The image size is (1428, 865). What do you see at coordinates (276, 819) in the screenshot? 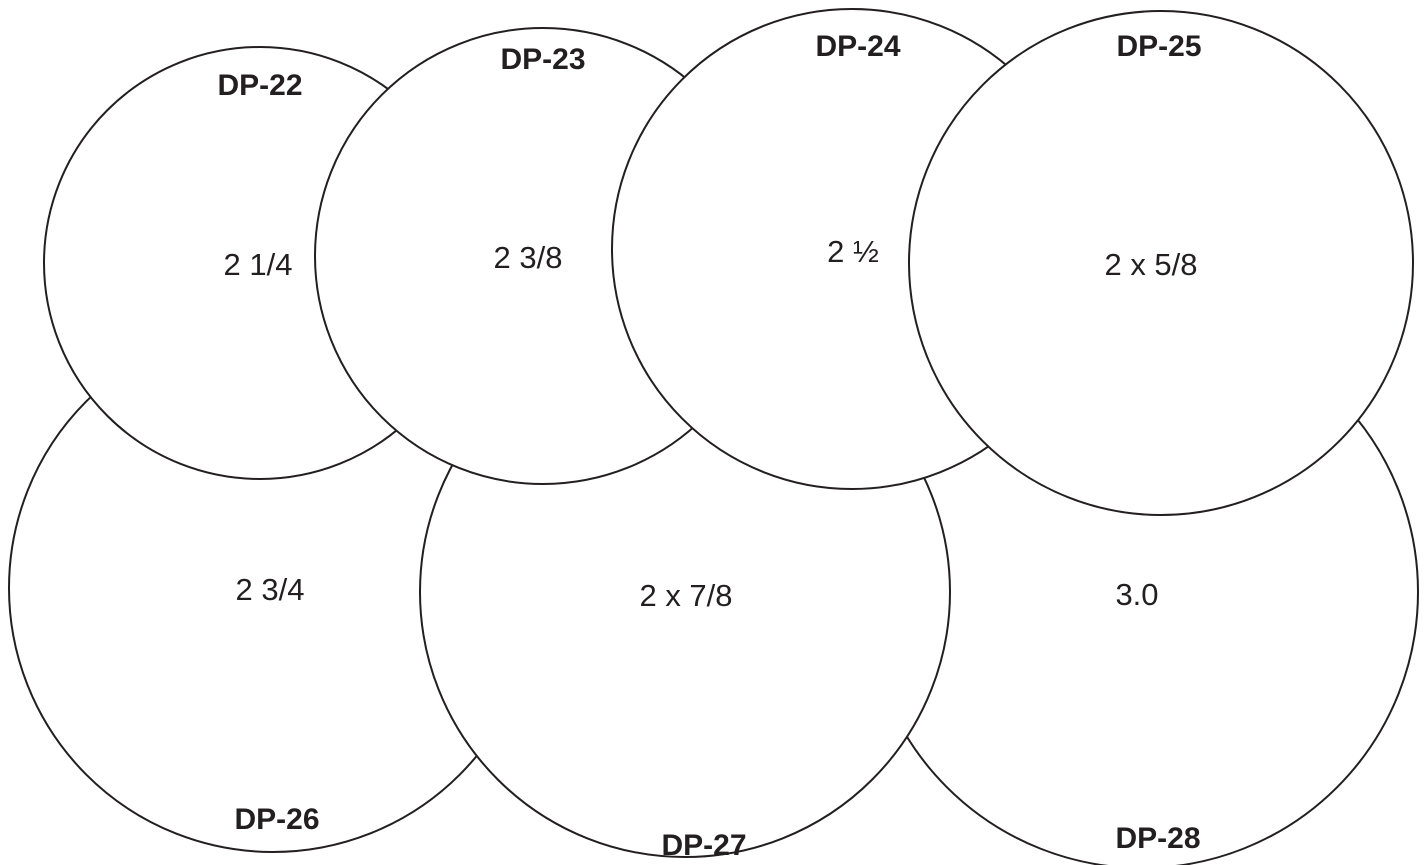
I see `disc-code-label: DP-26` at bounding box center [276, 819].